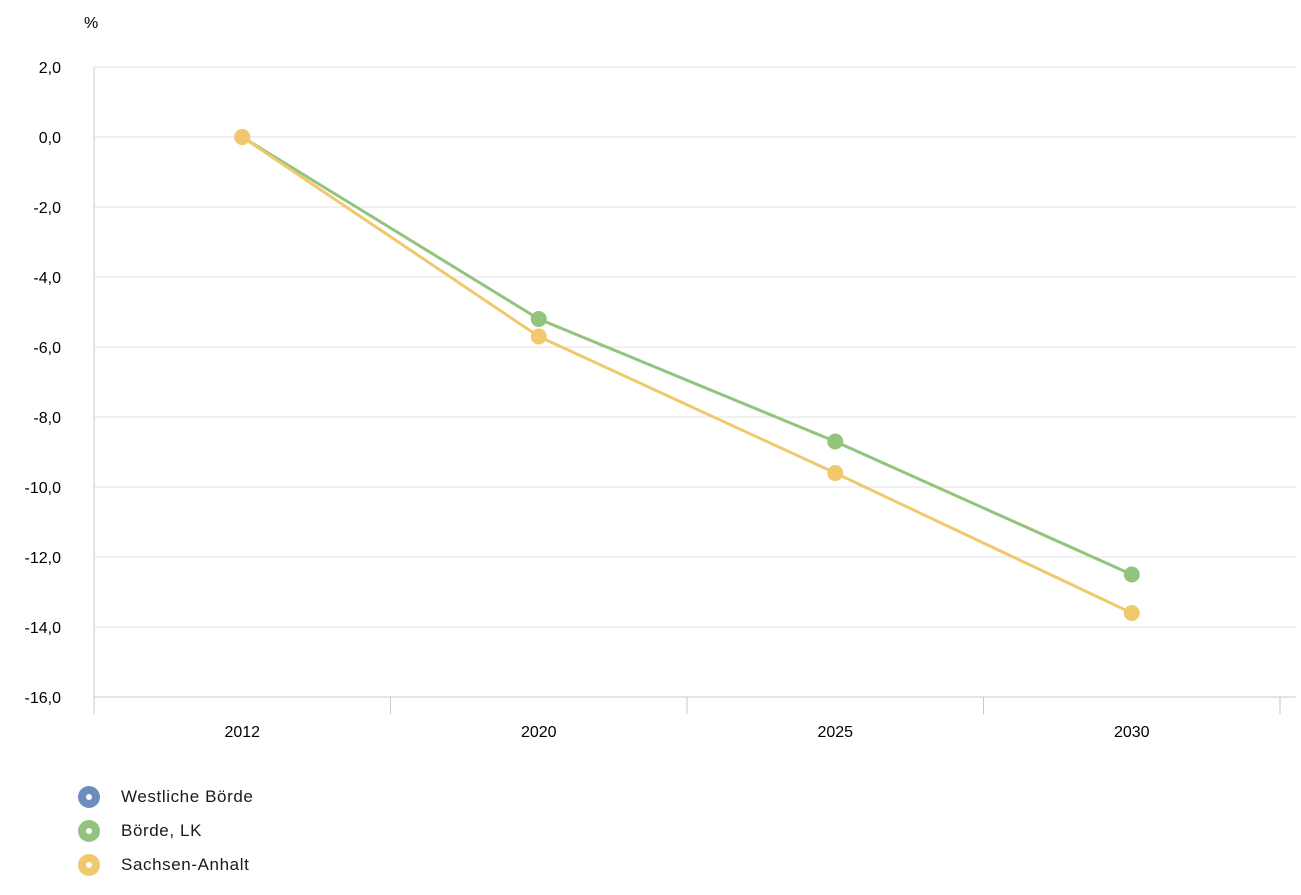 The image size is (1301, 895). Describe the element at coordinates (1132, 732) in the screenshot. I see `x-tick-label: 2030` at that location.